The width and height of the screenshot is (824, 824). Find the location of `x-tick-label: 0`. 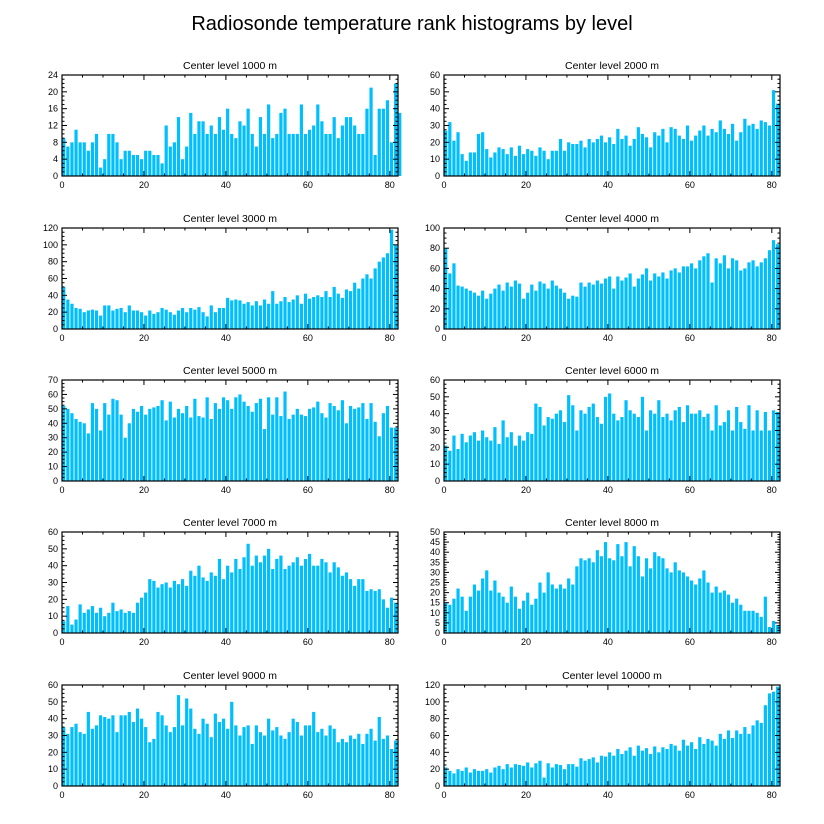

x-tick-label: 0 is located at coordinates (61, 185).